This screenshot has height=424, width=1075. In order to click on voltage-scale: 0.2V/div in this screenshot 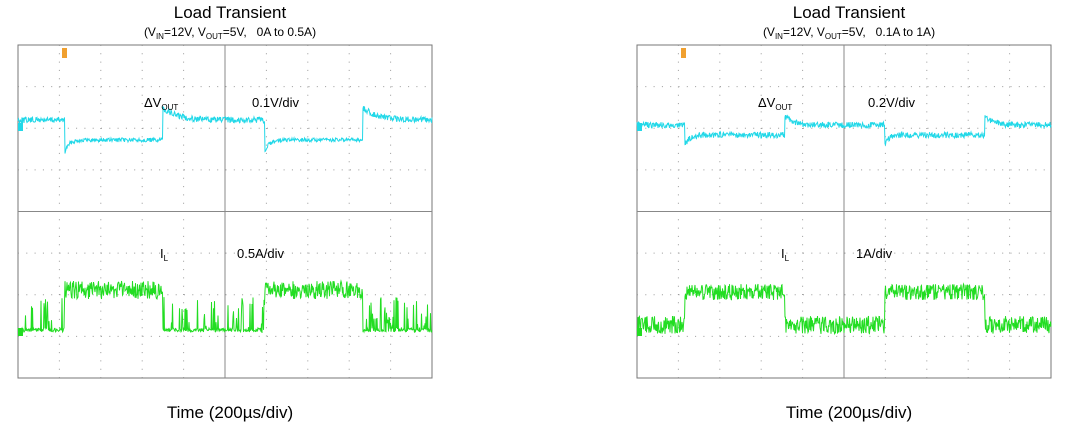, I will do `click(891, 102)`.